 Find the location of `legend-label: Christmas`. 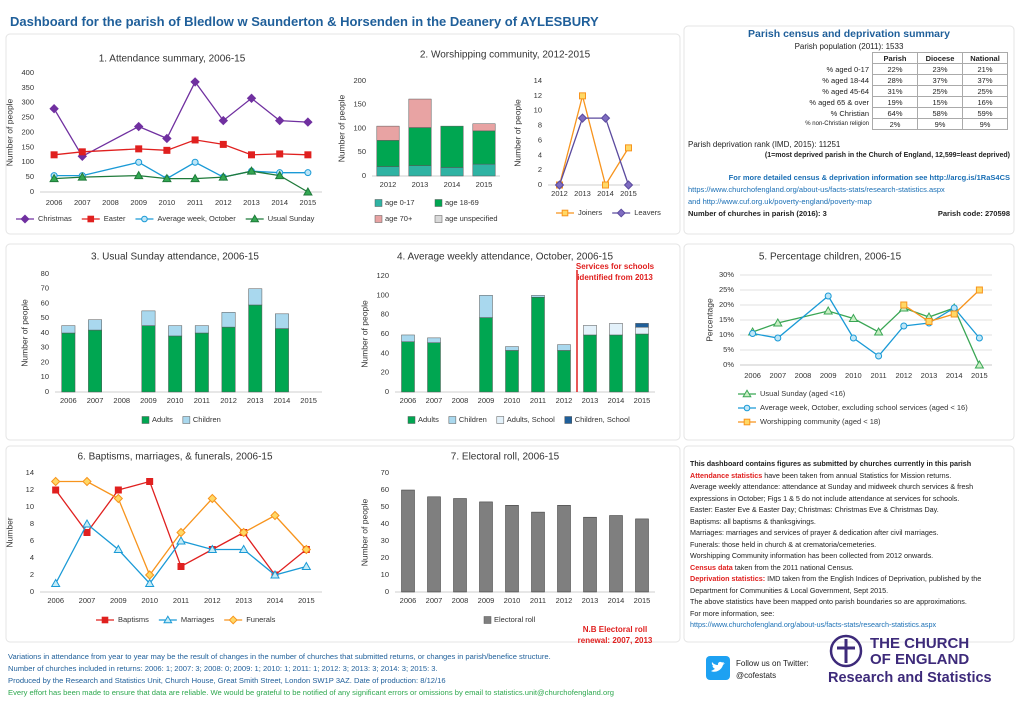

legend-label: Christmas is located at coordinates (55, 218).